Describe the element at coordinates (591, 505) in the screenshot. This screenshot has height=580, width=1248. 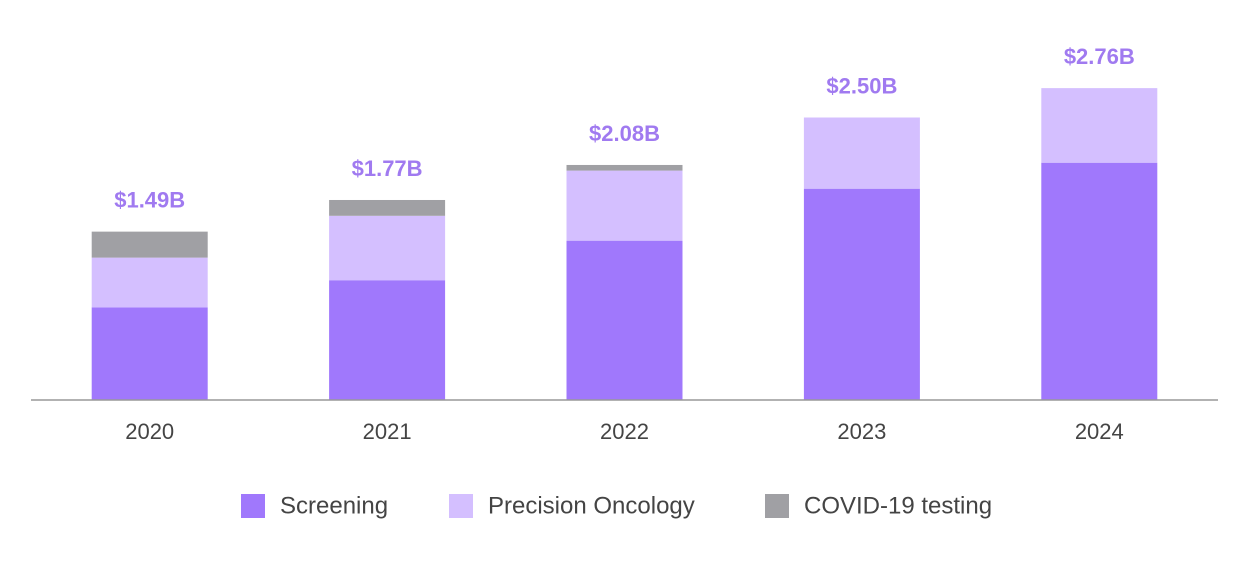
I see `legend-label: Precision Oncology` at that location.